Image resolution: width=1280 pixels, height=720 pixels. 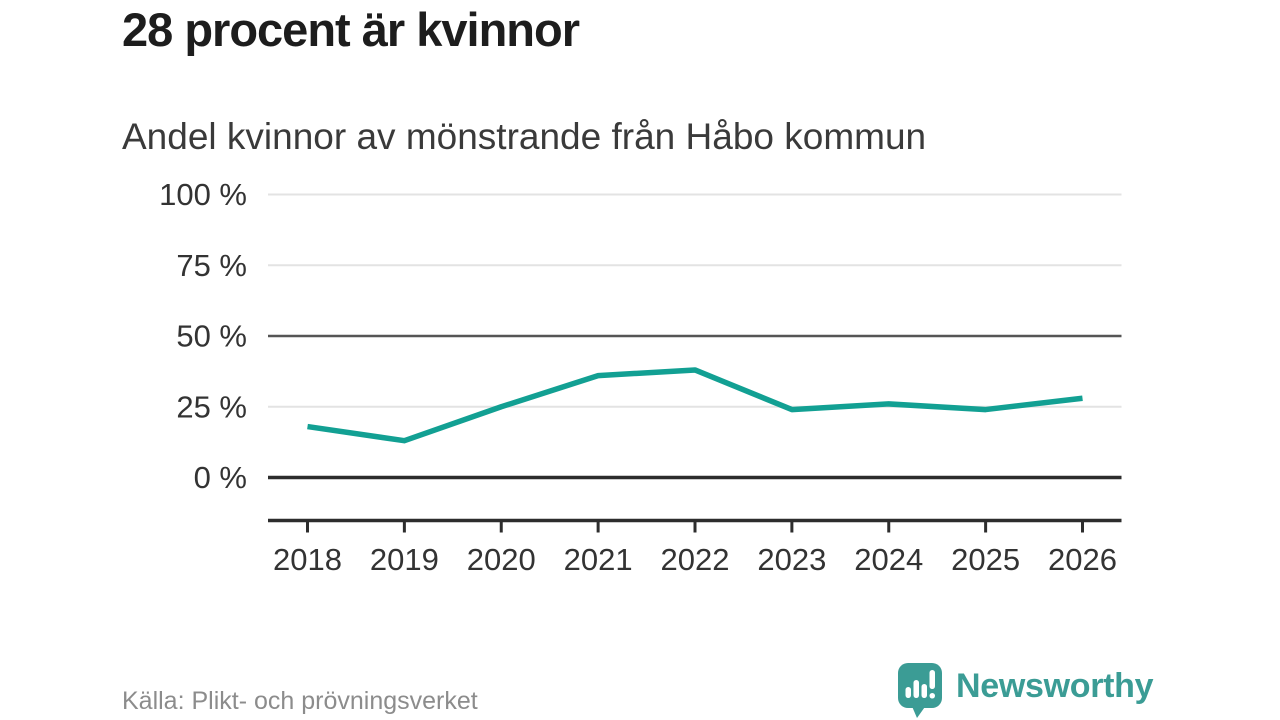 I want to click on y-tick-label-50: 50 %, so click(x=211, y=336).